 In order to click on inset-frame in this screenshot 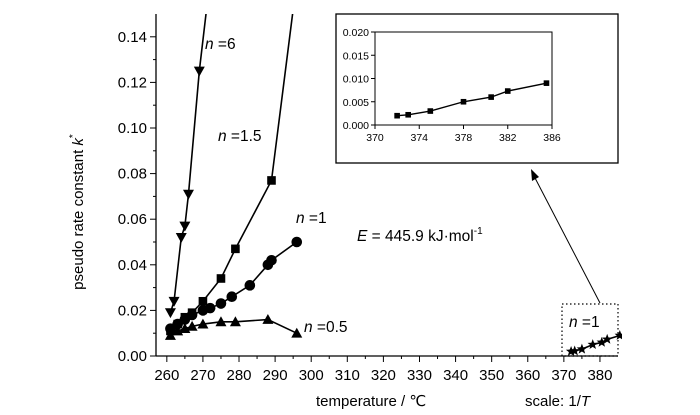, I will do `click(477, 88)`.